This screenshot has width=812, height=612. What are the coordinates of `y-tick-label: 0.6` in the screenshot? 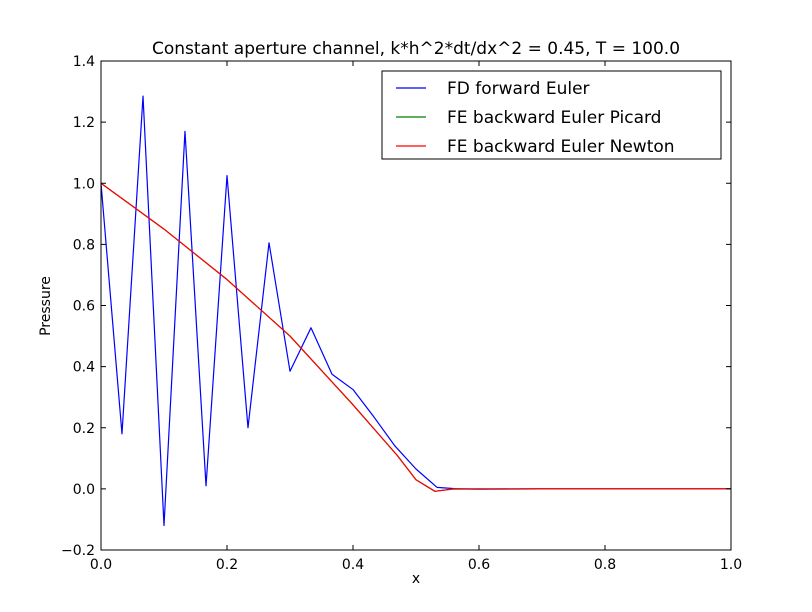 It's located at (84, 307).